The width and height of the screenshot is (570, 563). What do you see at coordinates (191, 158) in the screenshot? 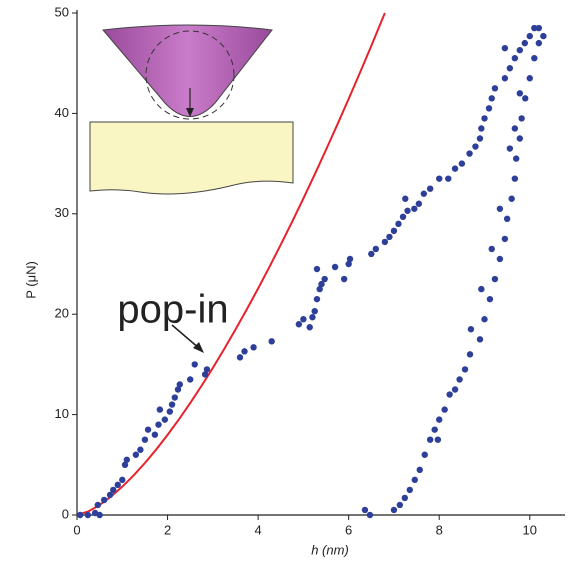
I see `sample` at bounding box center [191, 158].